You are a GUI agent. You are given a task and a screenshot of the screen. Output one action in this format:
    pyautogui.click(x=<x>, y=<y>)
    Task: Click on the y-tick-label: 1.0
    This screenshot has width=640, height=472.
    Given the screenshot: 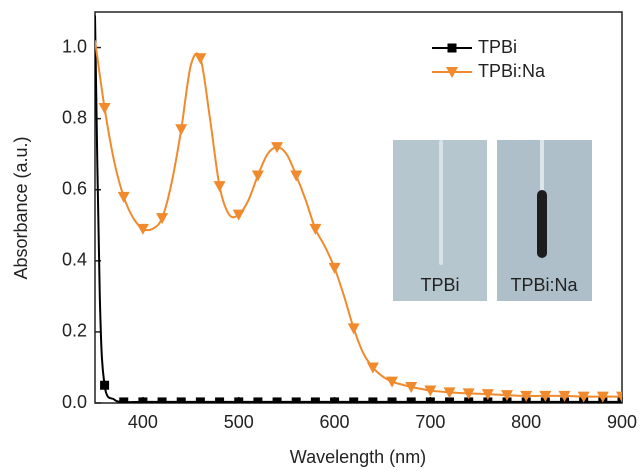 What is the action you would take?
    pyautogui.click(x=74, y=46)
    